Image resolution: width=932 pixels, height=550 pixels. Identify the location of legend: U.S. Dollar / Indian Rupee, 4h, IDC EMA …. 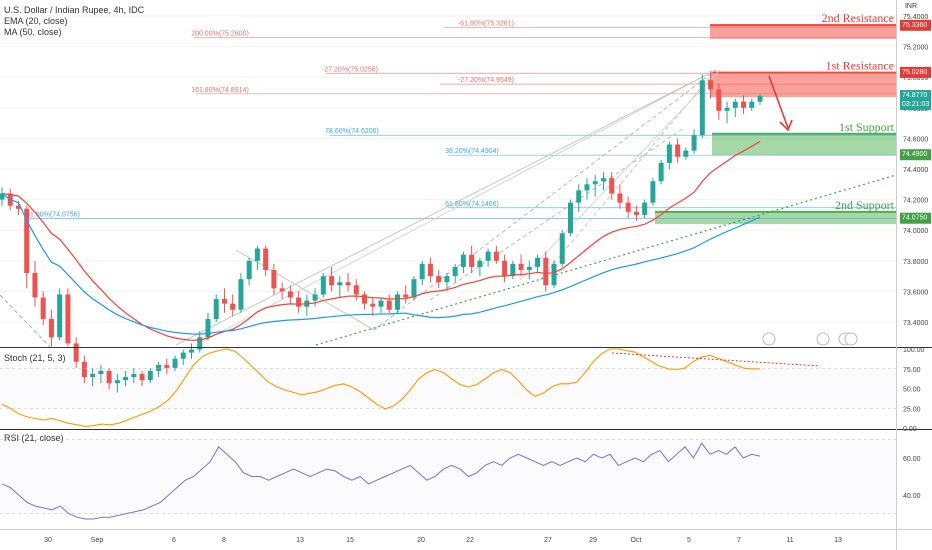
(74, 21).